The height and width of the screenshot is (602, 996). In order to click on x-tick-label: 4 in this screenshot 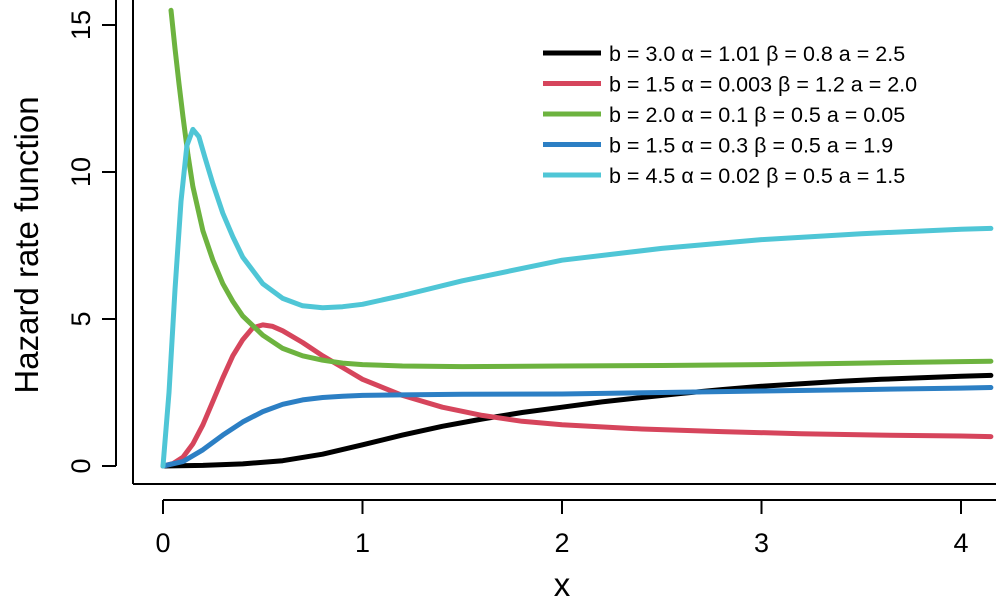, I will do `click(960, 543)`.